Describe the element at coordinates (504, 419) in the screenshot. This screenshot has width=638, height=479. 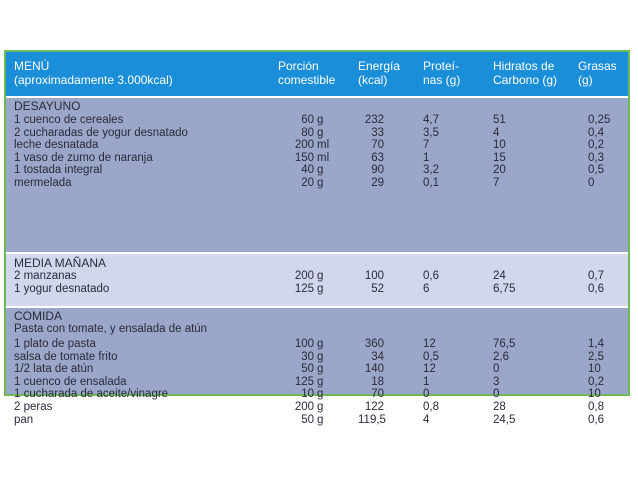
I see `carbs-value: 24,5` at that location.